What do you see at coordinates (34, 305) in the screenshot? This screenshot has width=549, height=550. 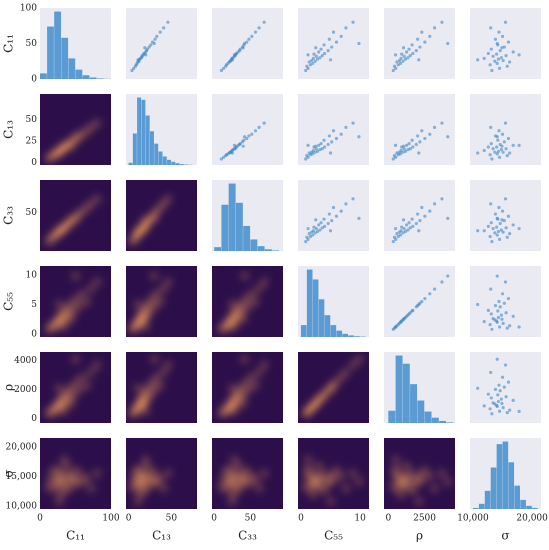 I see `y-tick-label: 5` at bounding box center [34, 305].